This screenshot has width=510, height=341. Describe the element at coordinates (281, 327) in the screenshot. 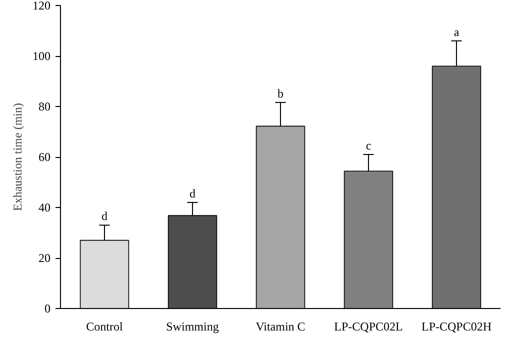

I see `x-tick-label: Vitamin C` at that location.